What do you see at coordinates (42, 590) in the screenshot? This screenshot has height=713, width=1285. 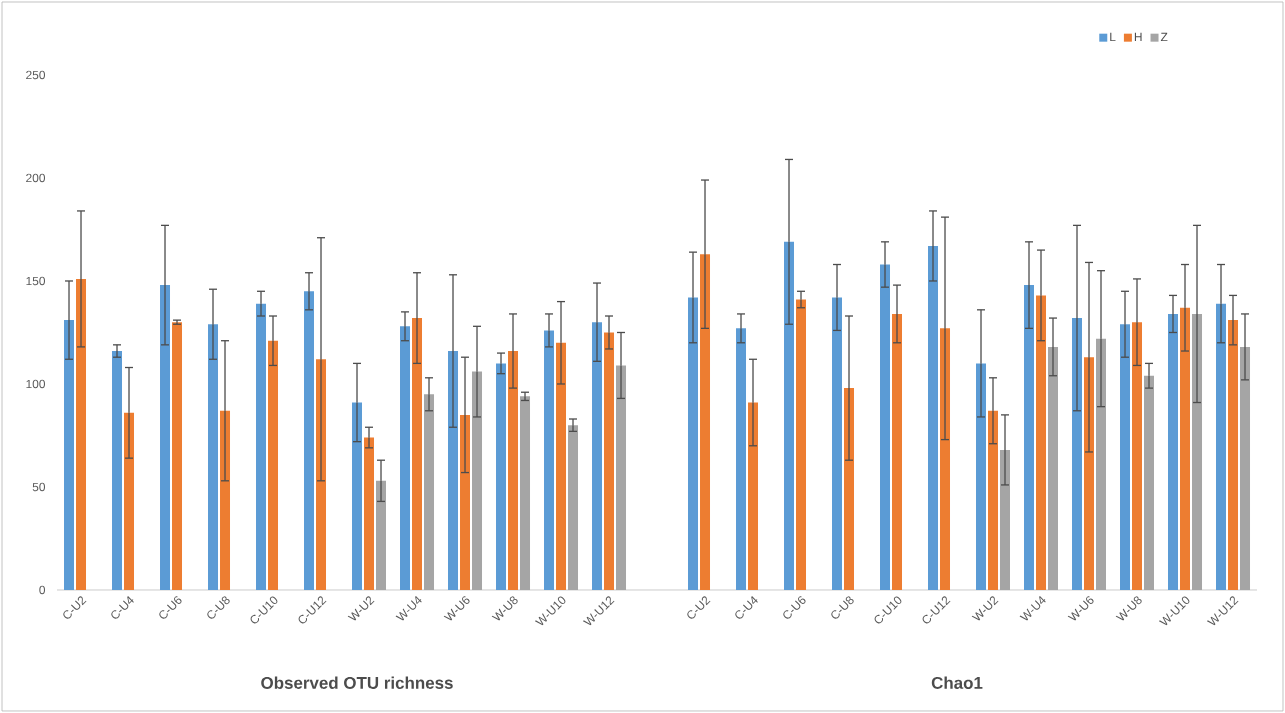 I see `y-tick-label: 0` at bounding box center [42, 590].